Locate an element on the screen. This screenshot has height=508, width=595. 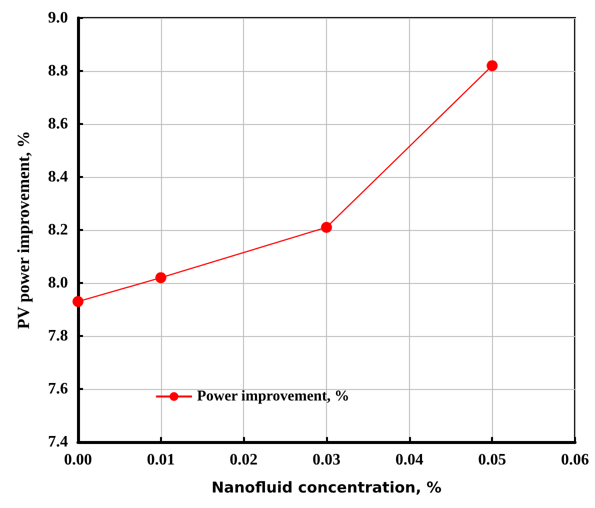
x-axis-title: Nanofluid concentration, % is located at coordinates (326, 487).